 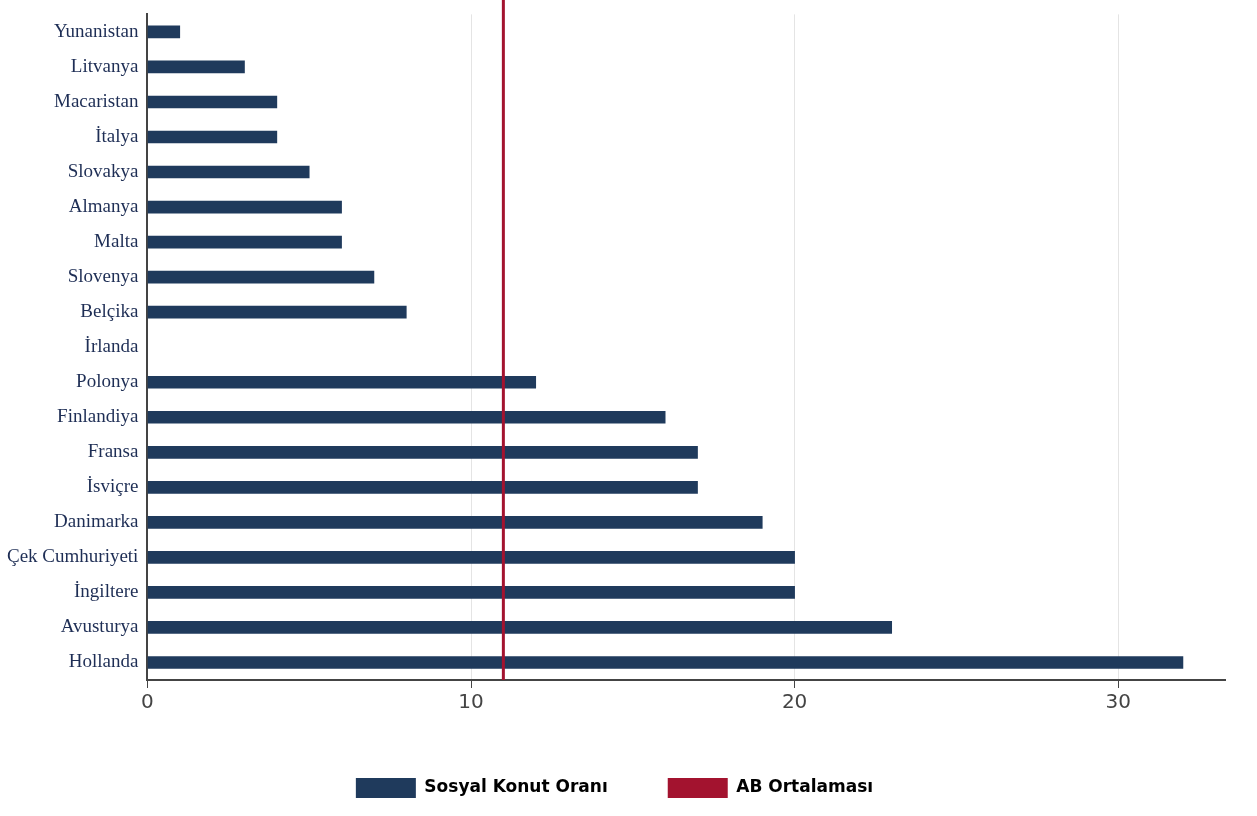 What do you see at coordinates (112, 486) in the screenshot?
I see `y-tick-label: İsviçre` at bounding box center [112, 486].